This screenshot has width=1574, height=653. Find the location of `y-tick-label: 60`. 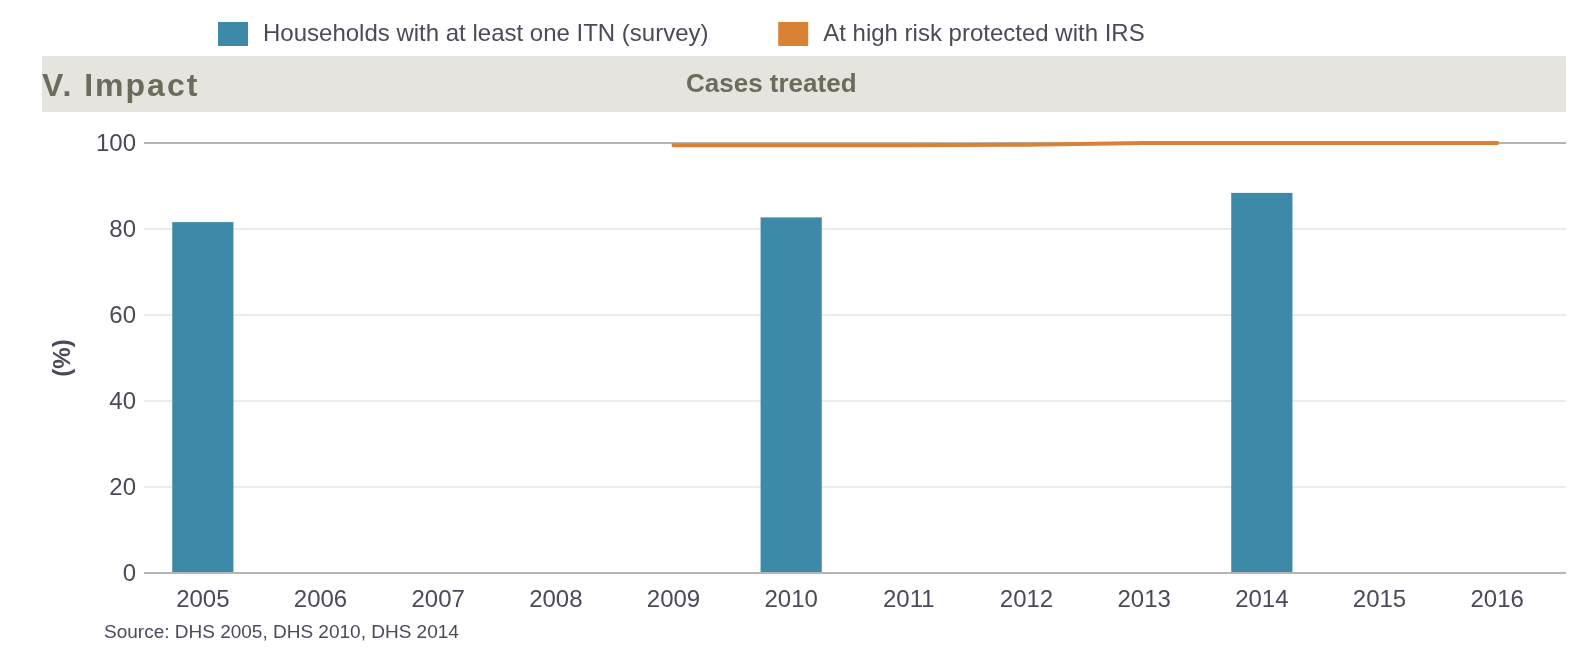

y-tick-label: 60 is located at coordinates (122, 315).